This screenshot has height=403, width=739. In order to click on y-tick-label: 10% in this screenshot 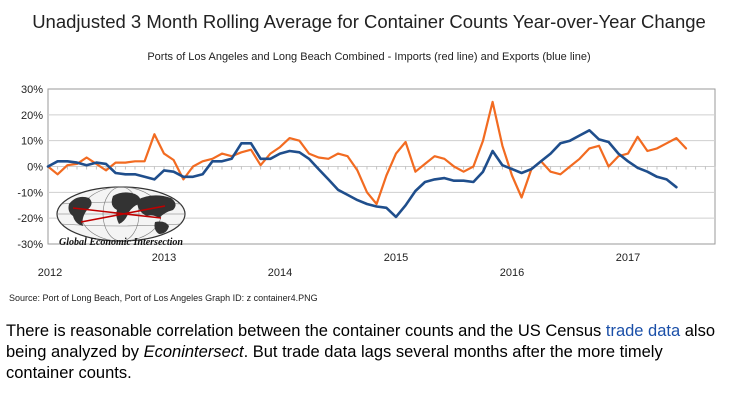, I will do `click(32, 142)`.